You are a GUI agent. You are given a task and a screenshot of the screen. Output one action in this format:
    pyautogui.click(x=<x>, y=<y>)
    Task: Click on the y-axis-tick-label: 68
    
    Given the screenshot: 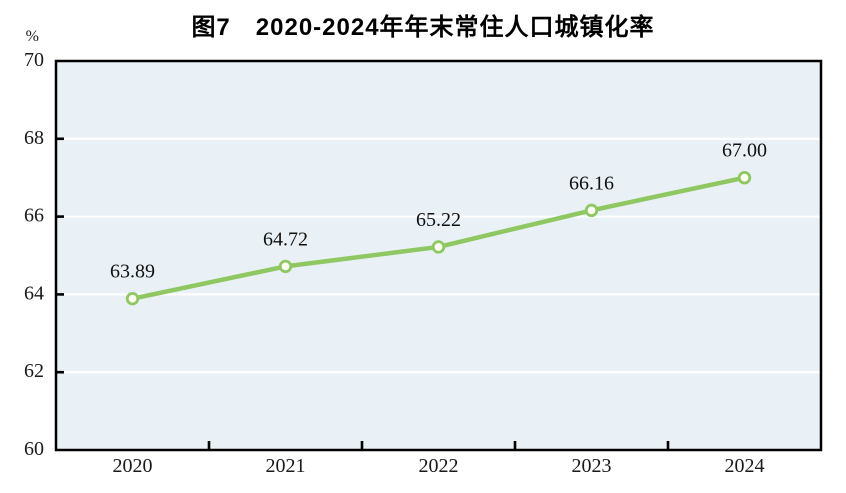 What is the action you would take?
    pyautogui.click(x=34, y=138)
    